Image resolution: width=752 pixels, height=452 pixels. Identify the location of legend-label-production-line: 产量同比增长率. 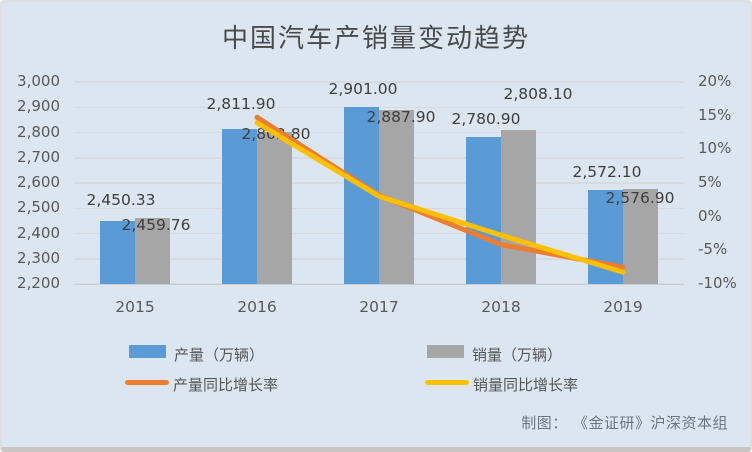
(226, 385).